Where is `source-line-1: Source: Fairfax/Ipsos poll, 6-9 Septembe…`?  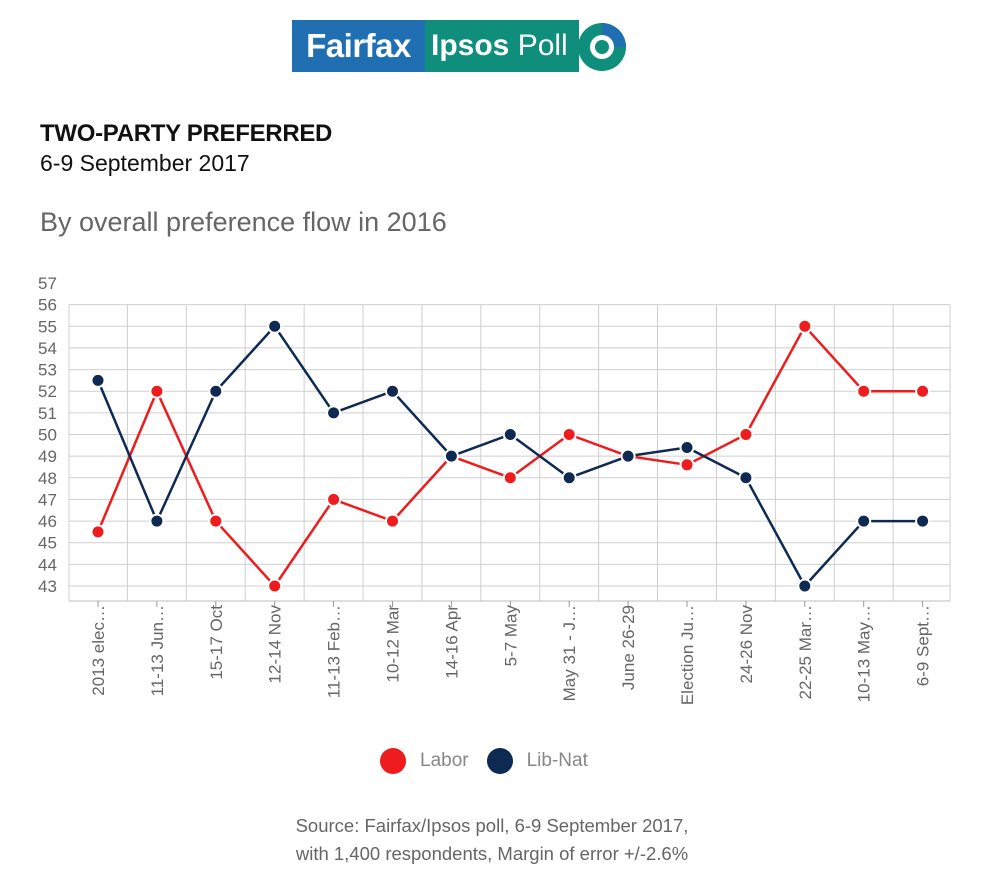 source-line-1: Source: Fairfax/Ipsos poll, 6-9 Septembe… is located at coordinates (492, 825).